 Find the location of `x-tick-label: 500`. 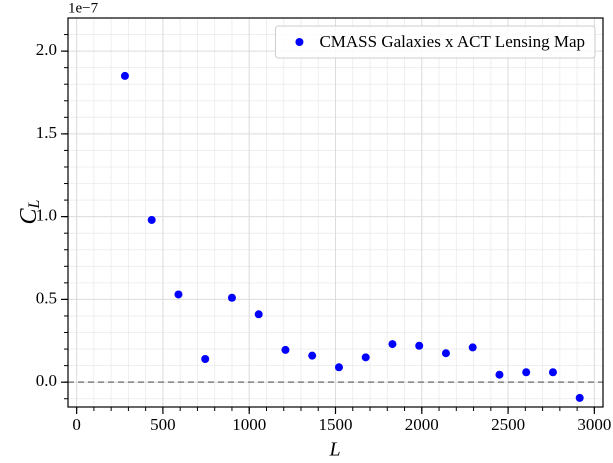

x-tick-label: 500 is located at coordinates (163, 424).